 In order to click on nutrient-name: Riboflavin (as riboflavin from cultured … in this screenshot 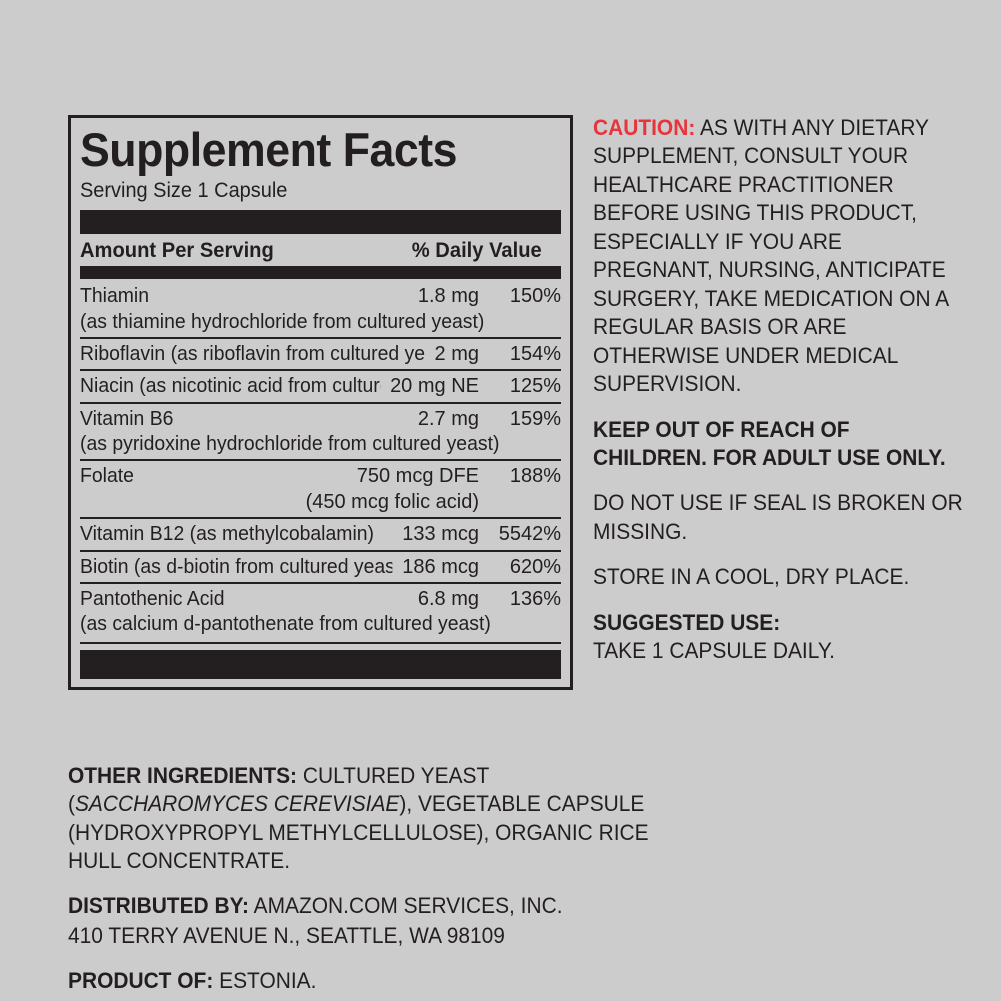, I will do `click(252, 353)`.